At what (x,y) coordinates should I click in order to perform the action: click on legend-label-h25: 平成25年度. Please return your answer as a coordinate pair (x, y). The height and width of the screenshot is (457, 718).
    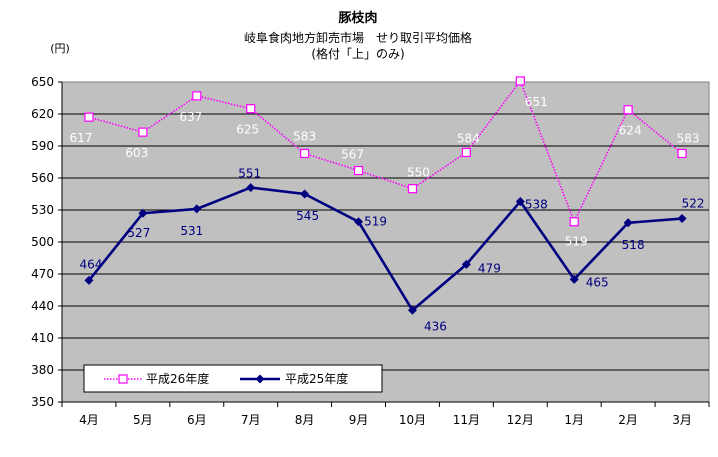
    Looking at the image, I should click on (316, 378).